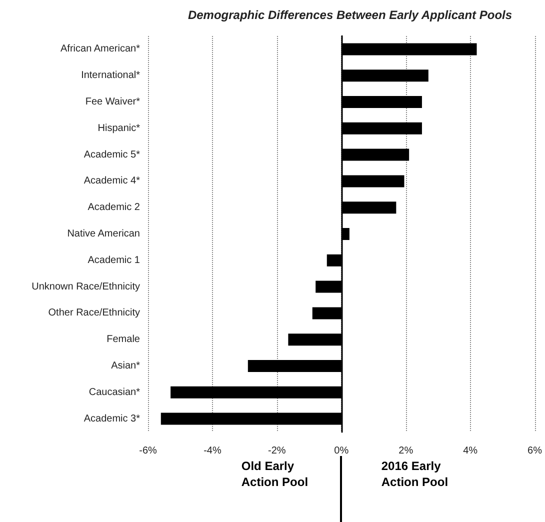 This screenshot has width=545, height=522. I want to click on x-tick-label: 2%, so click(406, 451).